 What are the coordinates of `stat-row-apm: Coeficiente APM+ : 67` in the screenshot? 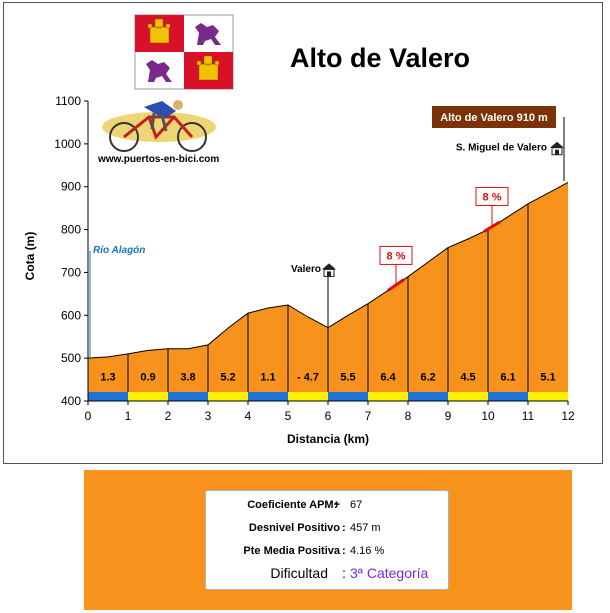 It's located at (327, 509).